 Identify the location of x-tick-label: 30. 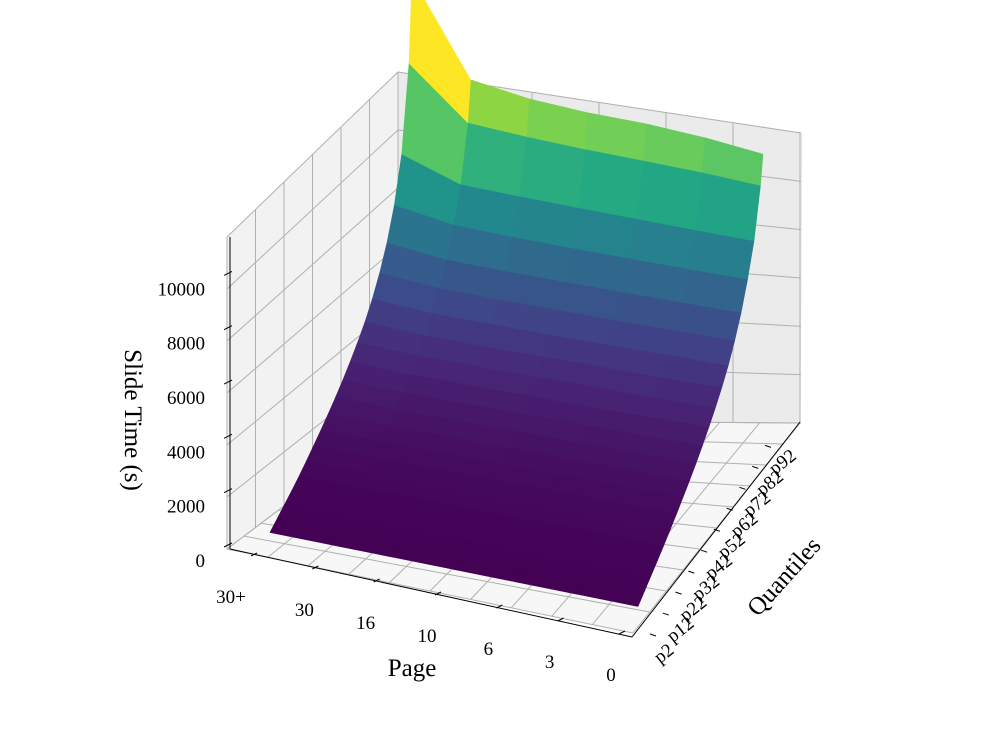
(304, 610).